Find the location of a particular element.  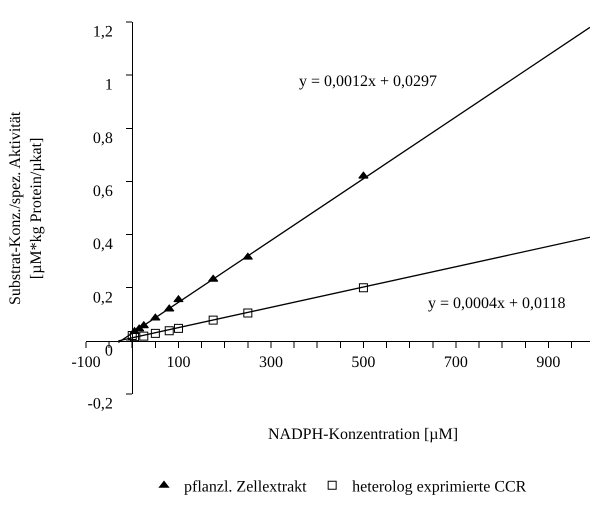

y-tick-label: -0,2 is located at coordinates (100, 404).